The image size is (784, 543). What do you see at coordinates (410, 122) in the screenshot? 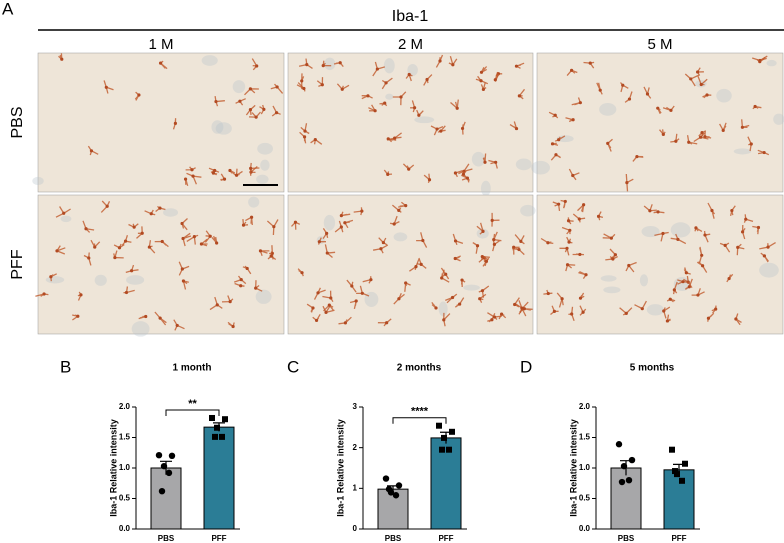
I see `micrograph-bg` at bounding box center [410, 122].